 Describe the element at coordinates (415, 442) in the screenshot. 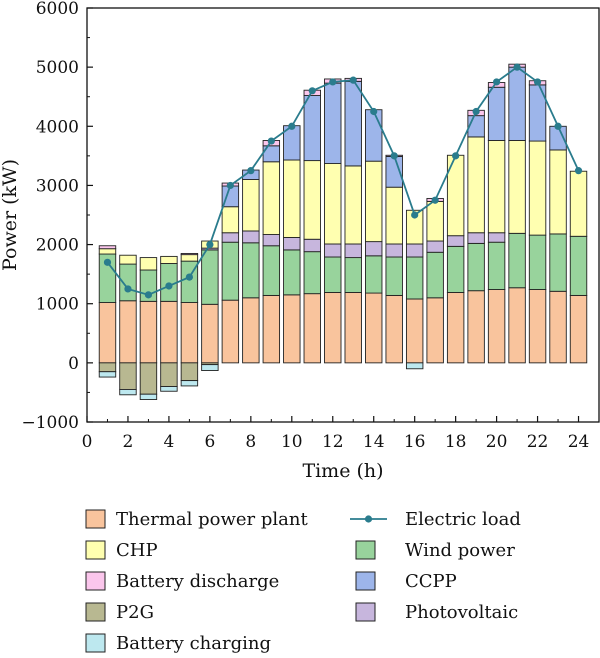

I see `x-tick-label: 16` at that location.